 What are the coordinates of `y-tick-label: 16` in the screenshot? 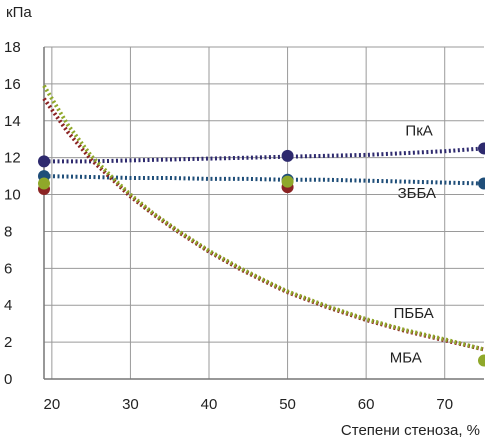 It's located at (12, 84).